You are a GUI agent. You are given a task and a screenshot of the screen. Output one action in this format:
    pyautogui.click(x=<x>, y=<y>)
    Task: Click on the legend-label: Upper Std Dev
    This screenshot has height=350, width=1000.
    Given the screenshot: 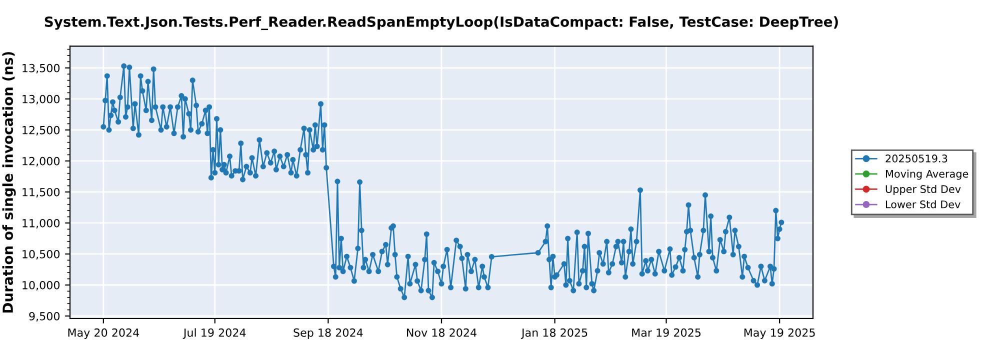 What is the action you would take?
    pyautogui.click(x=923, y=190)
    